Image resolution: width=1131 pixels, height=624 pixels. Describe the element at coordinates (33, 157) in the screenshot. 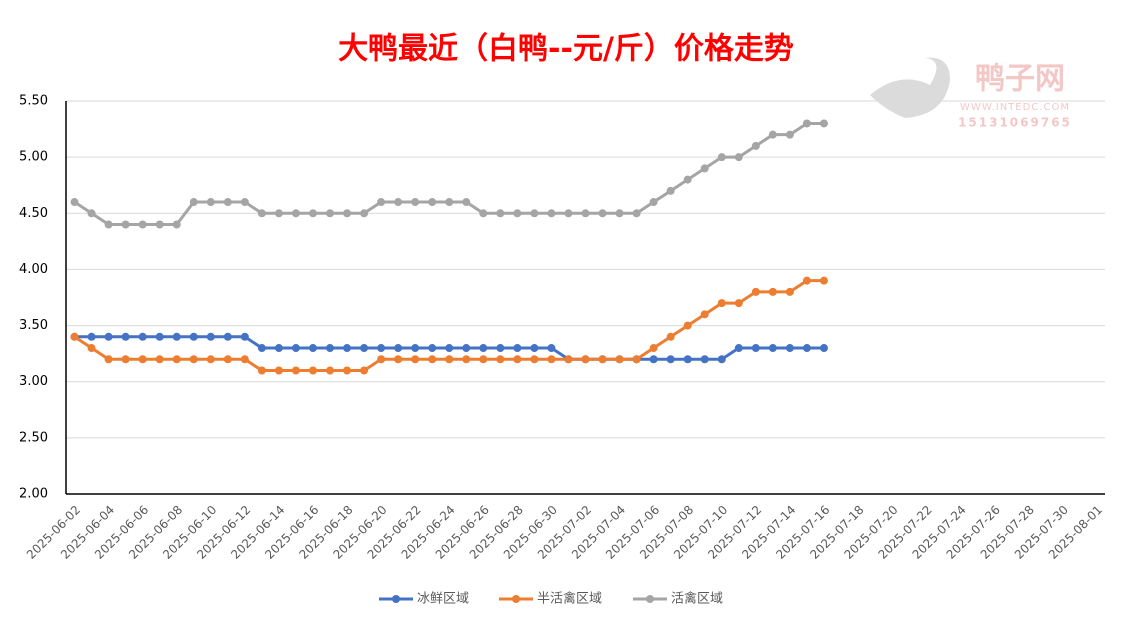

I see `y-tick-label: 5.00` at that location.